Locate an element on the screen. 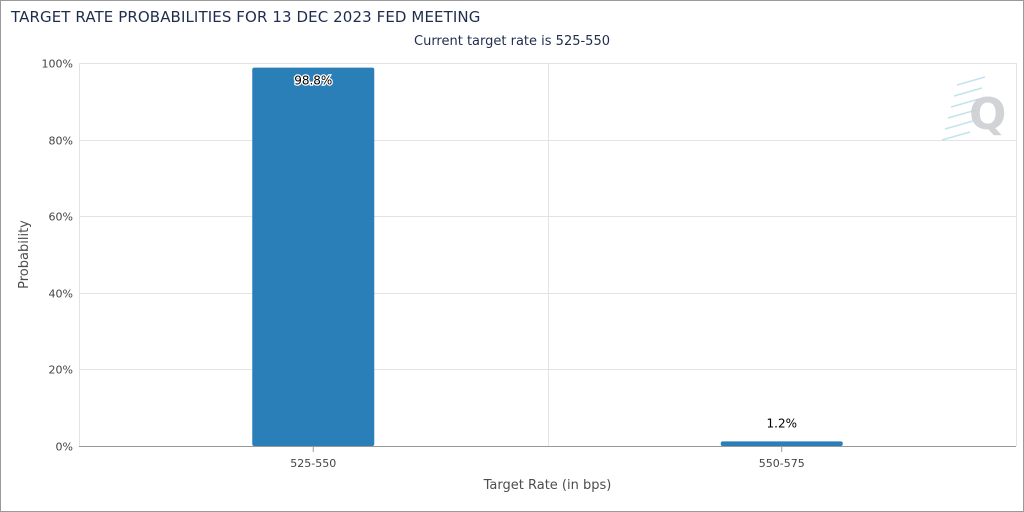 This screenshot has height=512, width=1024. y-tick-label: 0% is located at coordinates (64, 447).